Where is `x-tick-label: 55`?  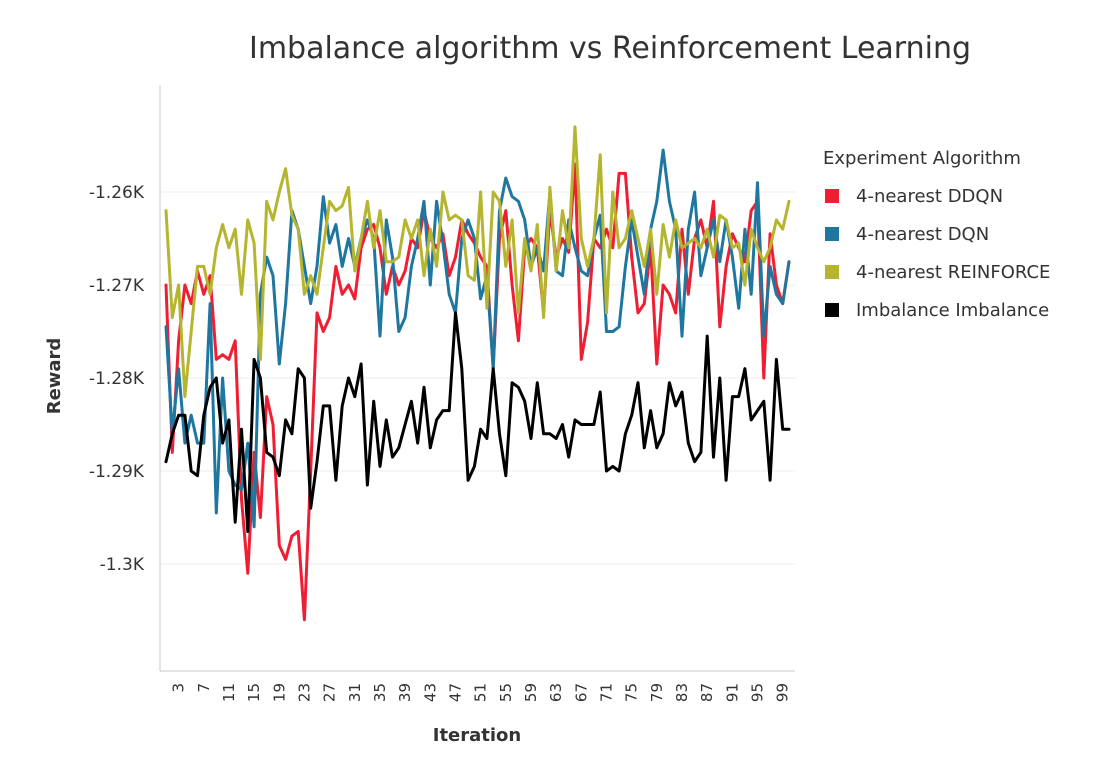
x-tick-label: 55 is located at coordinates (506, 692).